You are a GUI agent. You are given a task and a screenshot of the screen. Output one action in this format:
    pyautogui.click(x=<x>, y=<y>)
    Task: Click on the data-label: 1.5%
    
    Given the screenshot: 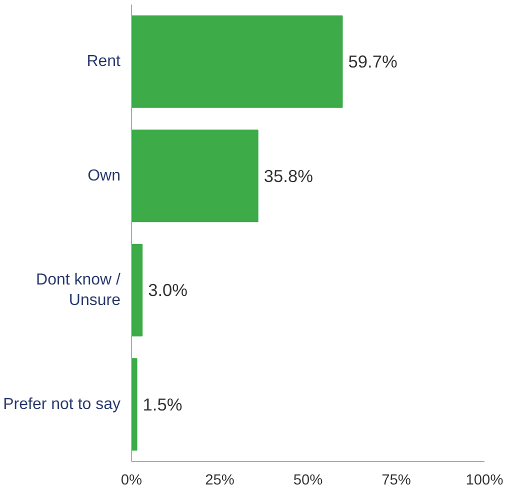 What is the action you would take?
    pyautogui.click(x=162, y=404)
    